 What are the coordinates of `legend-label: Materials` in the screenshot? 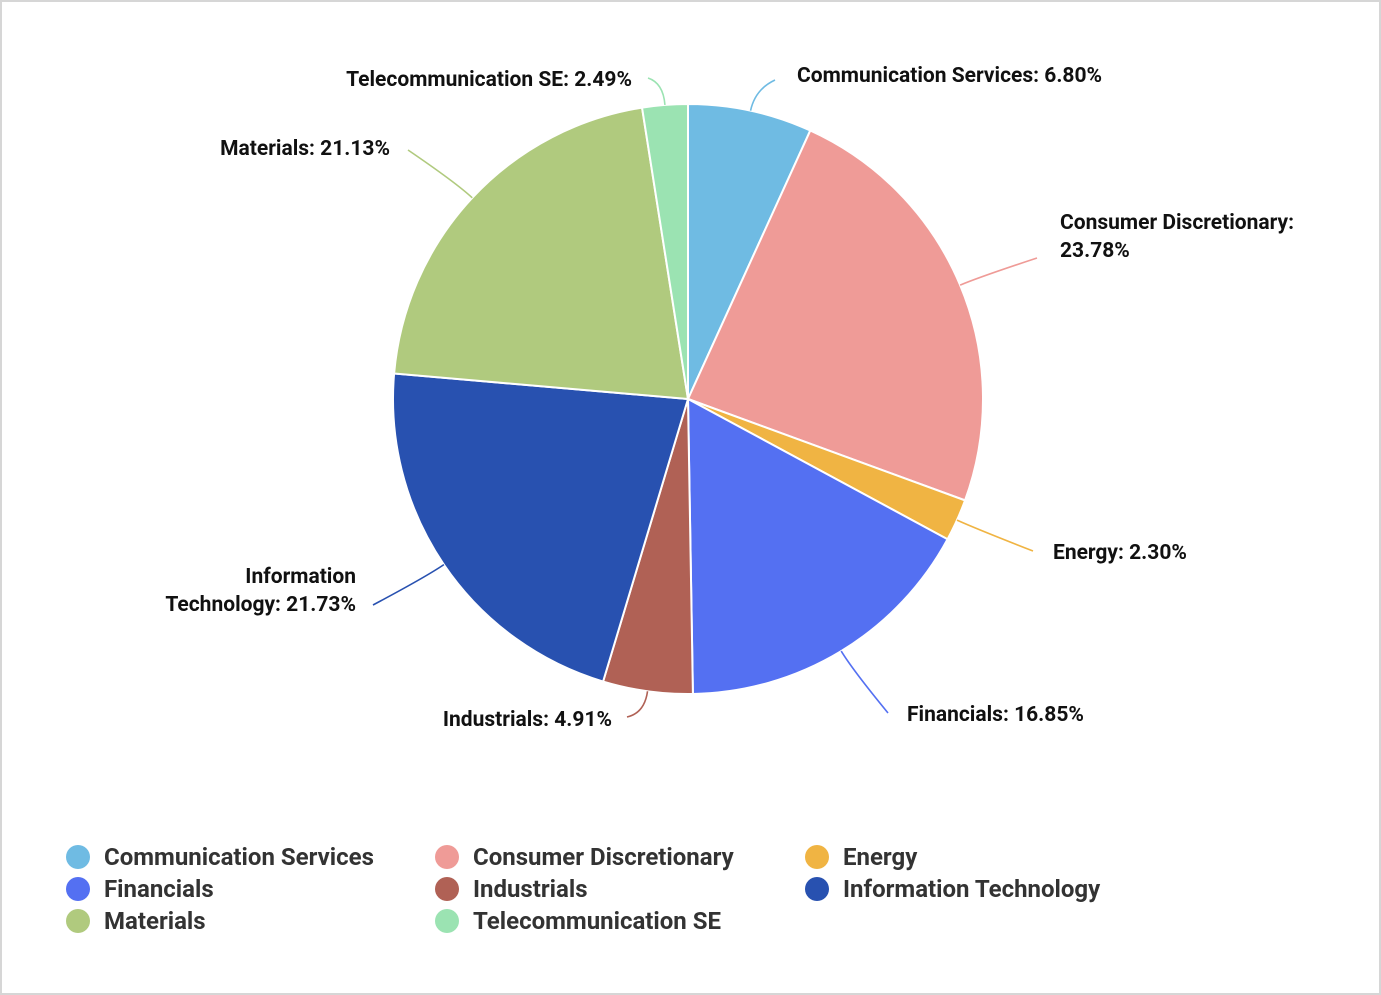 It's located at (155, 921).